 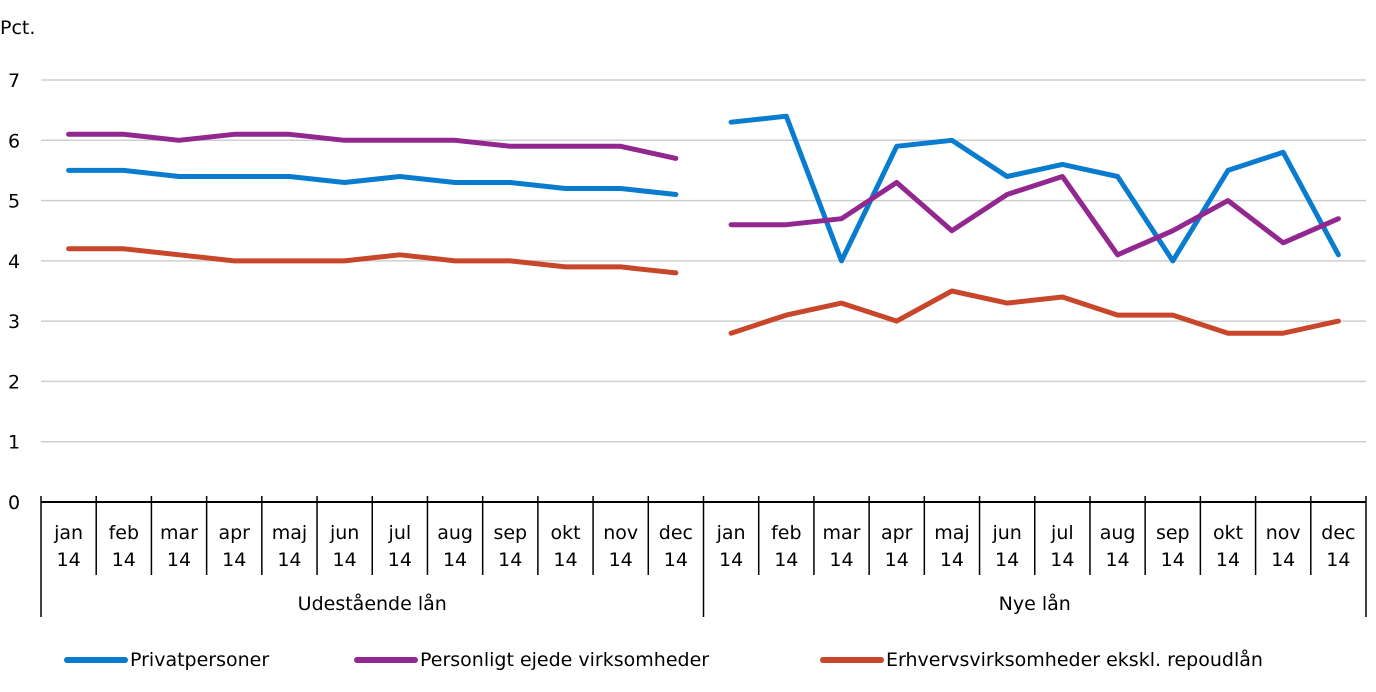 I want to click on legend-label: Personligt ejede virksomheder, so click(x=565, y=660).